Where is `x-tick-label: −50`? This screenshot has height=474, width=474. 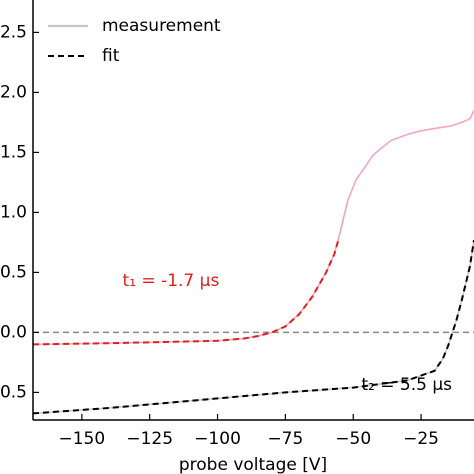 x-tick-label: −50 is located at coordinates (353, 439).